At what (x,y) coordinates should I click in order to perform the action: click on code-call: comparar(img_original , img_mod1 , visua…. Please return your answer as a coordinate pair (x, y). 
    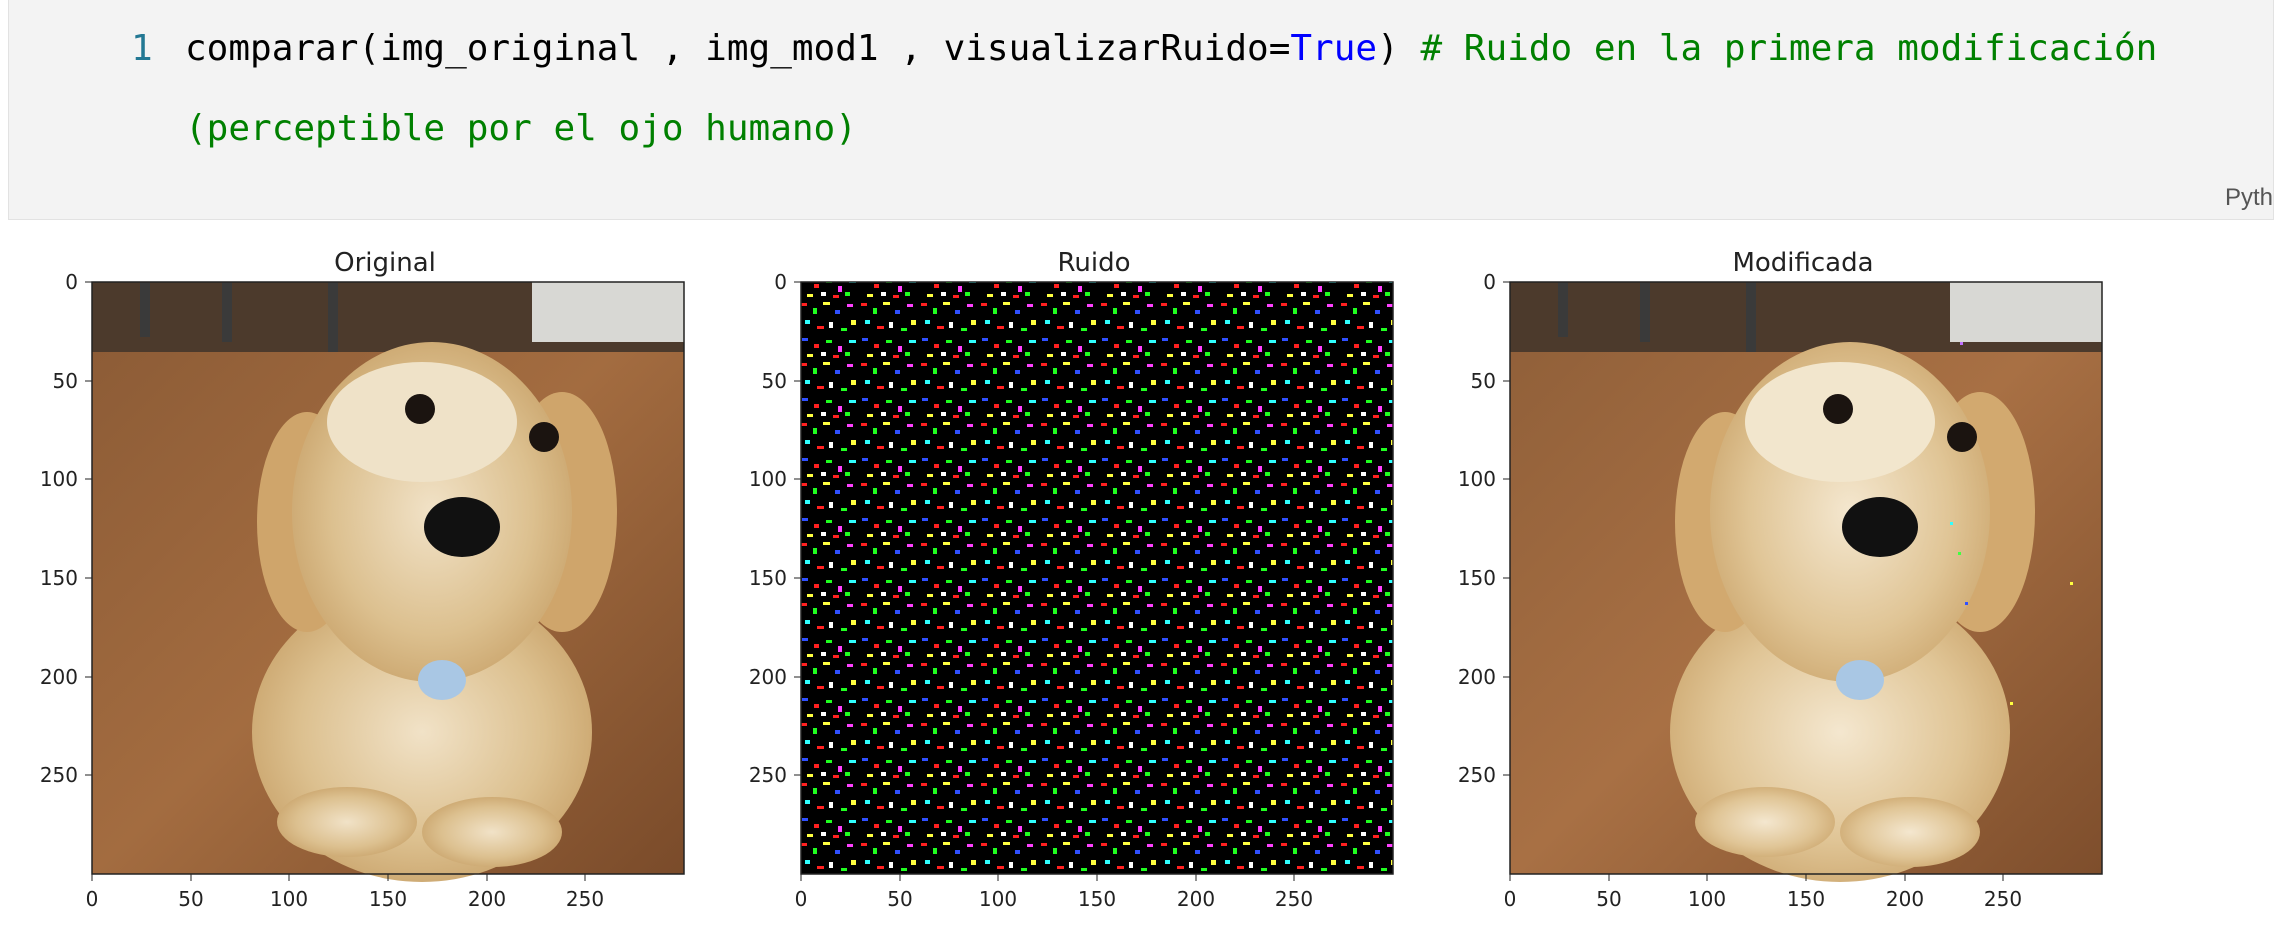
    Looking at the image, I should click on (738, 48).